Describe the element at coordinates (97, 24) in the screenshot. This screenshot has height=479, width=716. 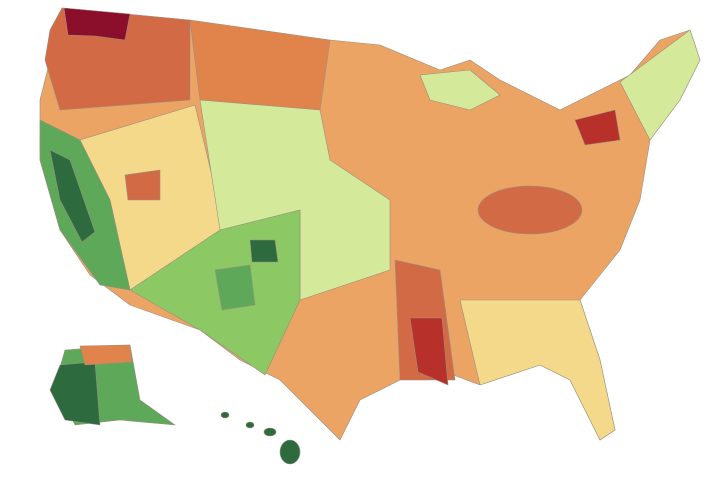
I see `region-puget` at that location.